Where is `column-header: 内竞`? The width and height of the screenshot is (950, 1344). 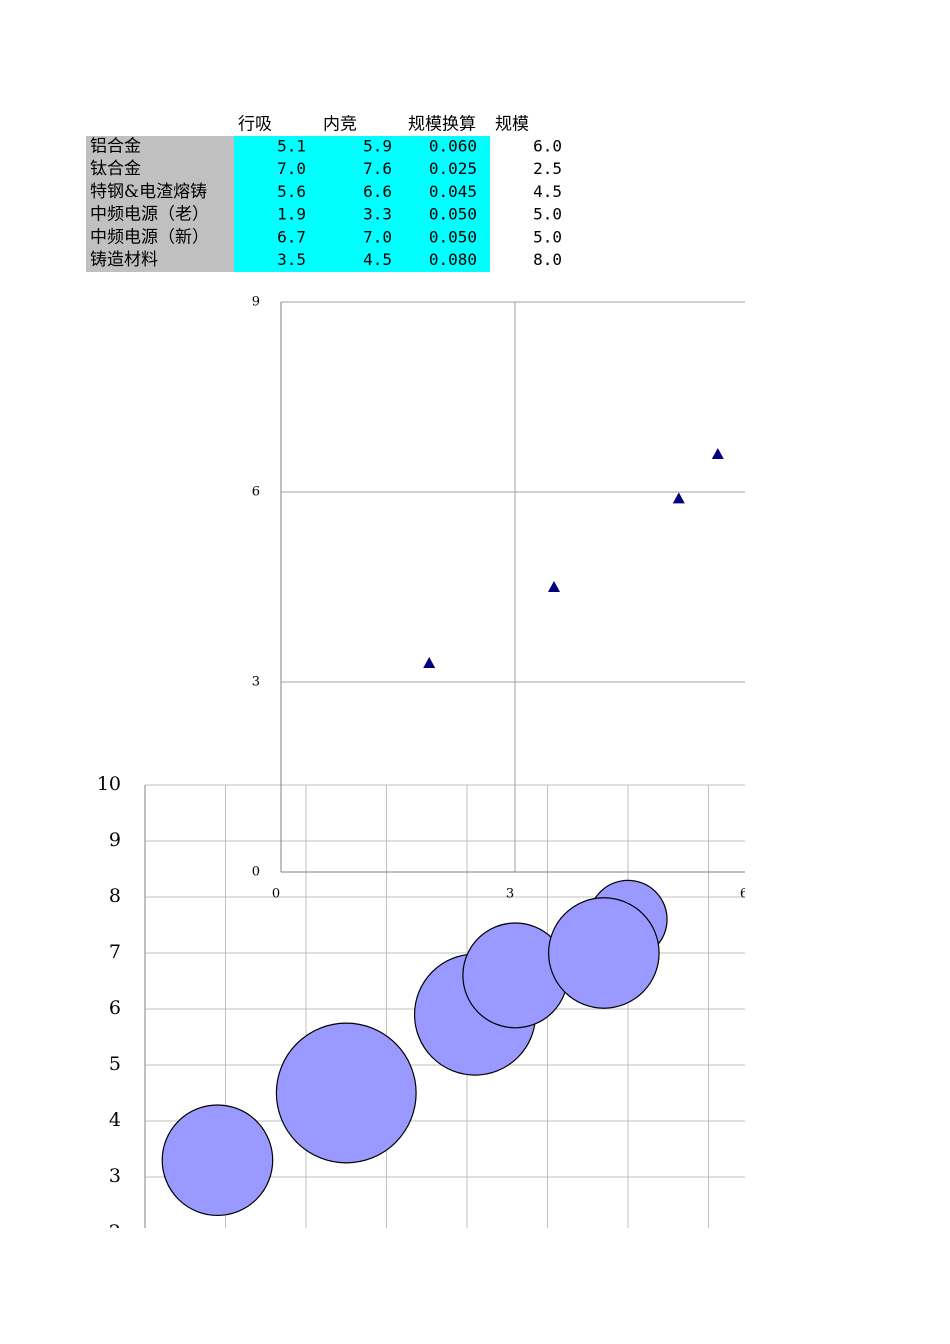
column-header: 内竞 is located at coordinates (340, 125).